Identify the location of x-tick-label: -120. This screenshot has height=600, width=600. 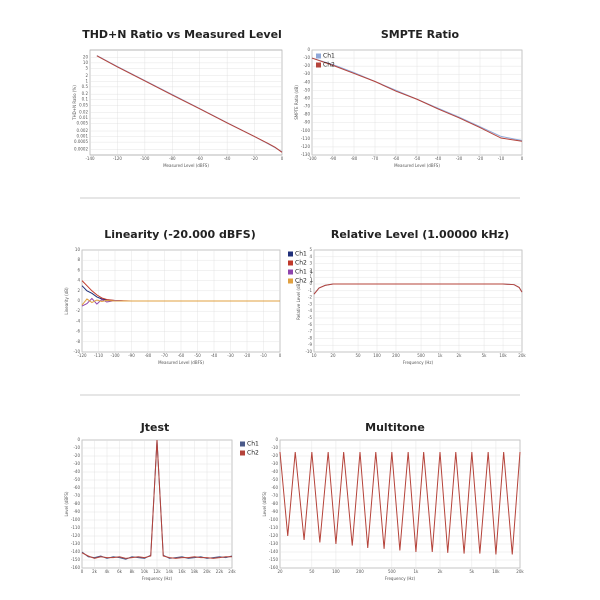
(118, 158).